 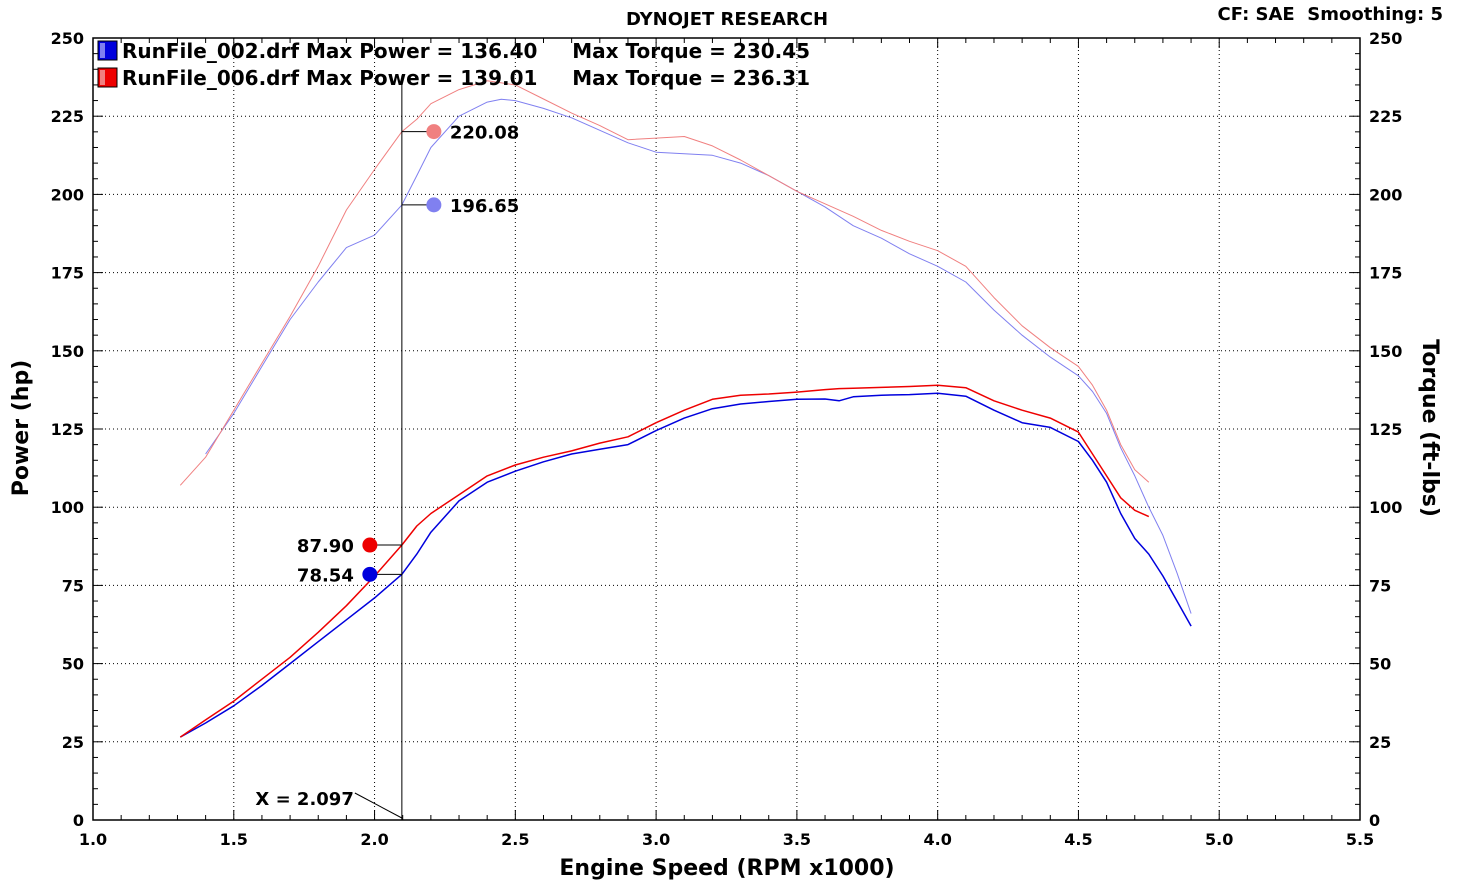 I want to click on x-tick-label: 4.5, so click(x=1078, y=839).